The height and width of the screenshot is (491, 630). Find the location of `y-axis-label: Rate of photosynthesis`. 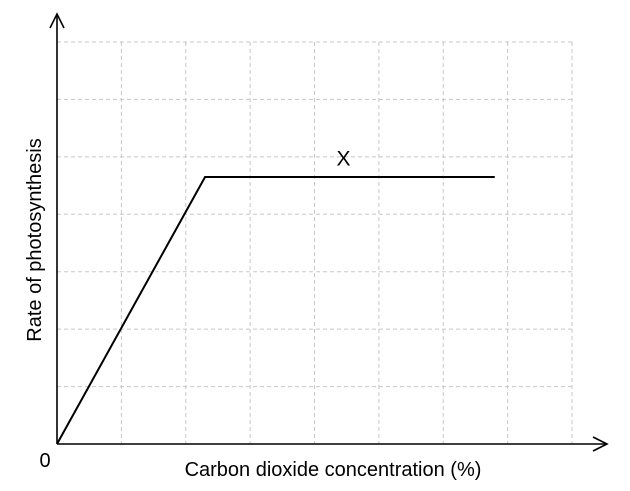

y-axis-label: Rate of photosynthesis is located at coordinates (35, 239).